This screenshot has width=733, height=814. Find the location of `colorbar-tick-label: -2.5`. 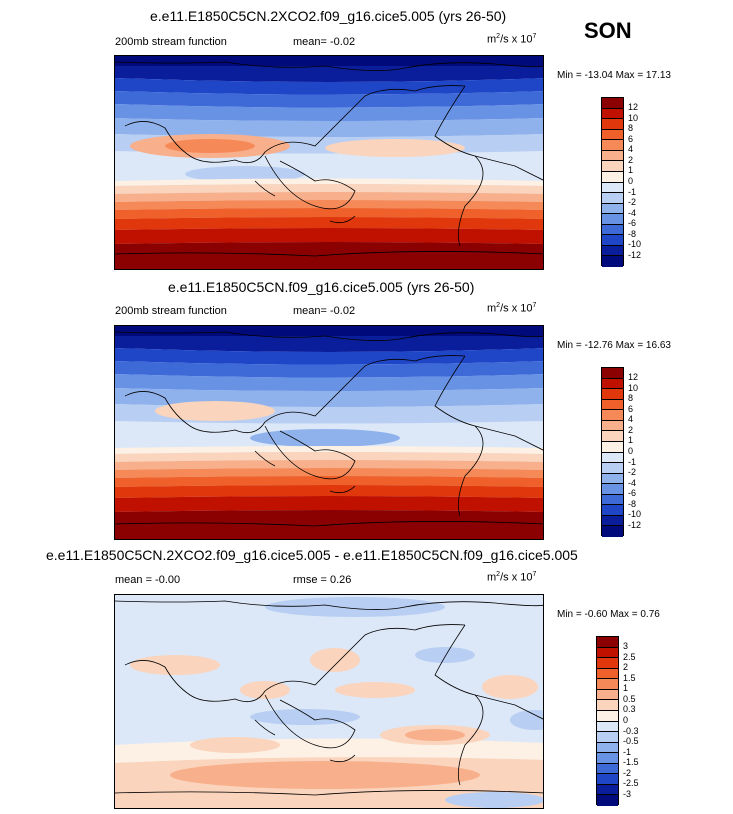

colorbar-tick-label: -2.5 is located at coordinates (631, 783).